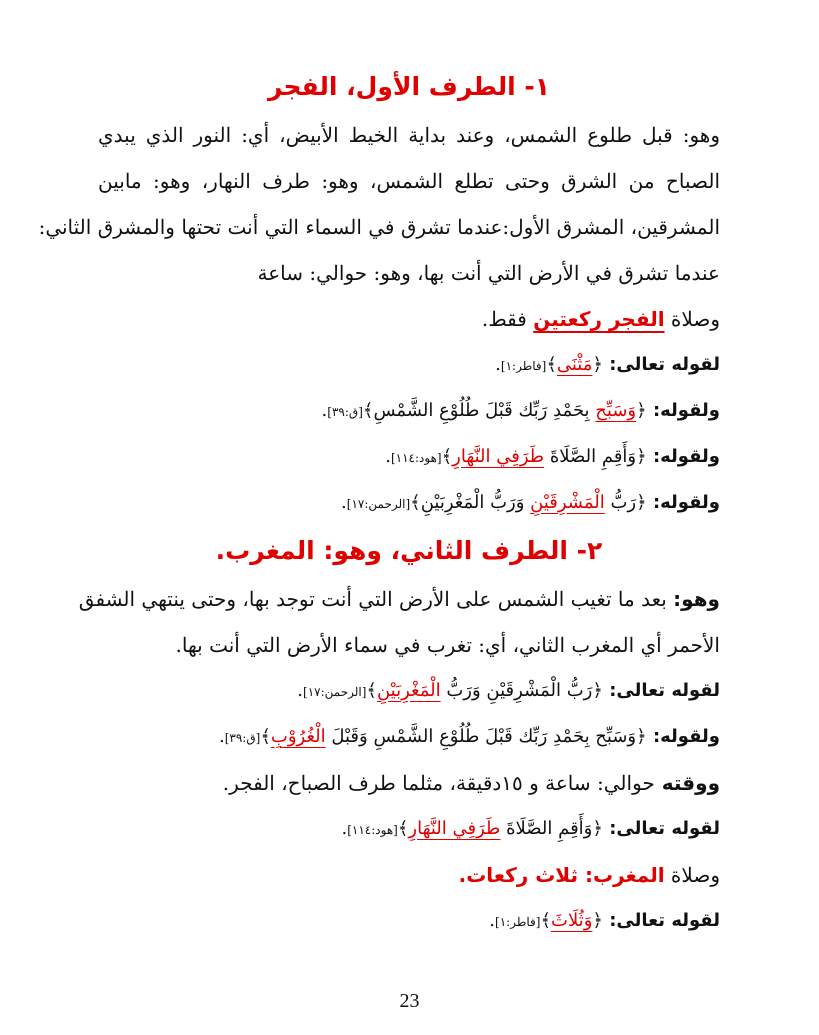 This screenshot has height=1035, width=819. What do you see at coordinates (599, 319) in the screenshot?
I see `highlighted-text: الفجر ركعتين` at bounding box center [599, 319].